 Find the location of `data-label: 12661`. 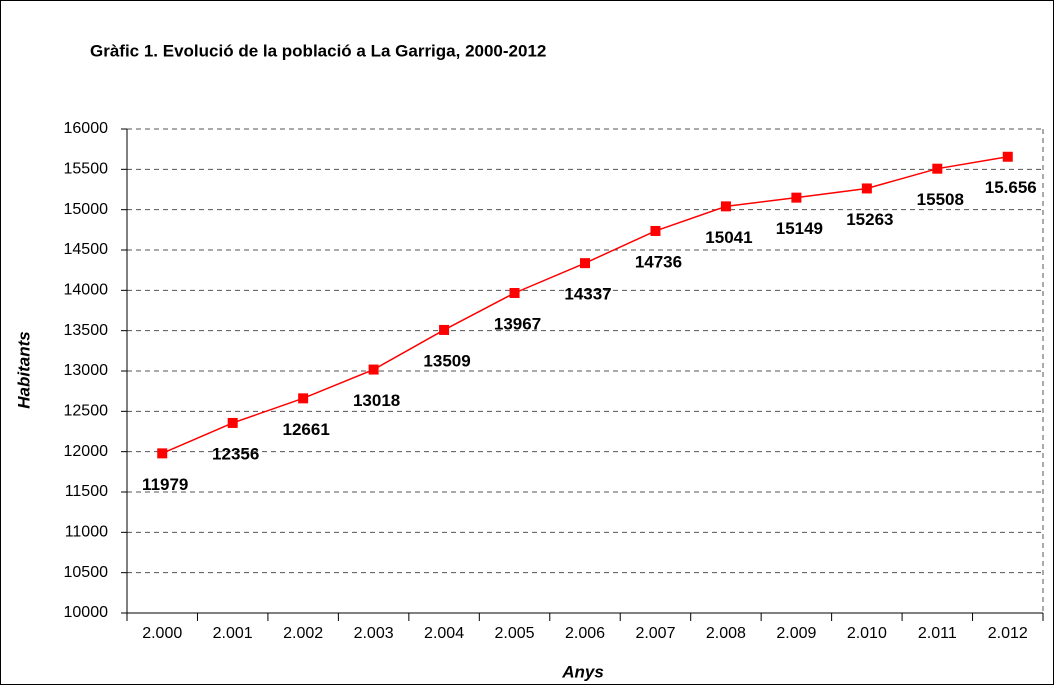

data-label: 12661 is located at coordinates (306, 429).